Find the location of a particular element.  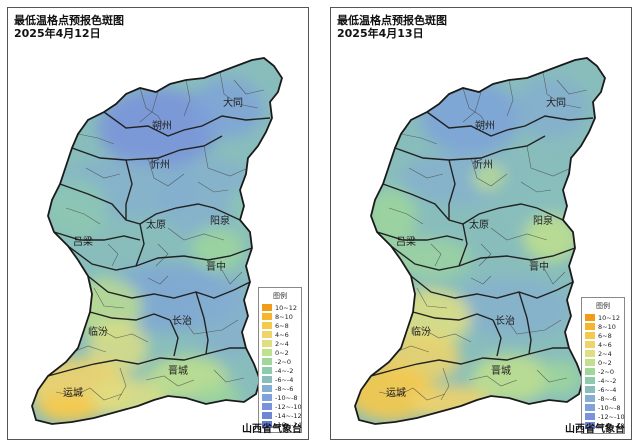

legend-label: 4~6 is located at coordinates (605, 344).